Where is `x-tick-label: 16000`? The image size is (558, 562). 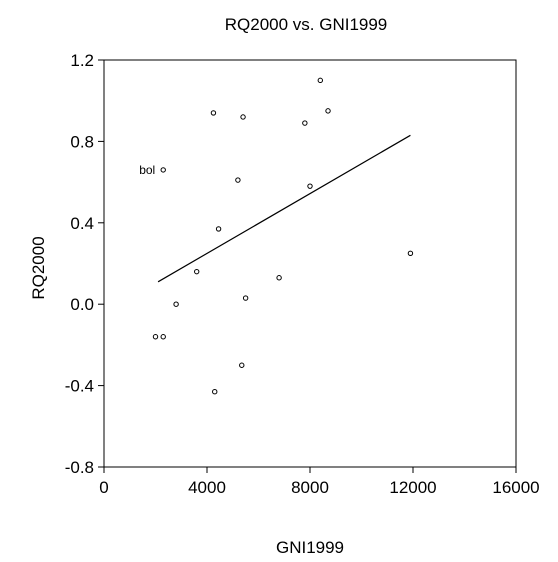 x-tick-label: 16000 is located at coordinates (515, 487).